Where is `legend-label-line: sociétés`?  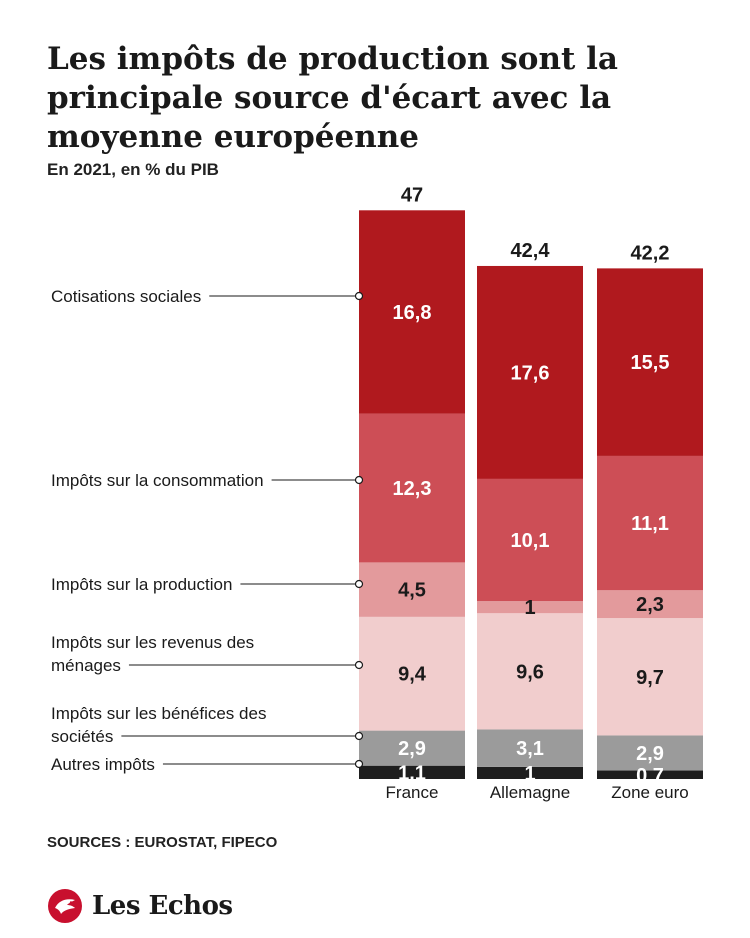
legend-label-line: sociétés is located at coordinates (82, 736).